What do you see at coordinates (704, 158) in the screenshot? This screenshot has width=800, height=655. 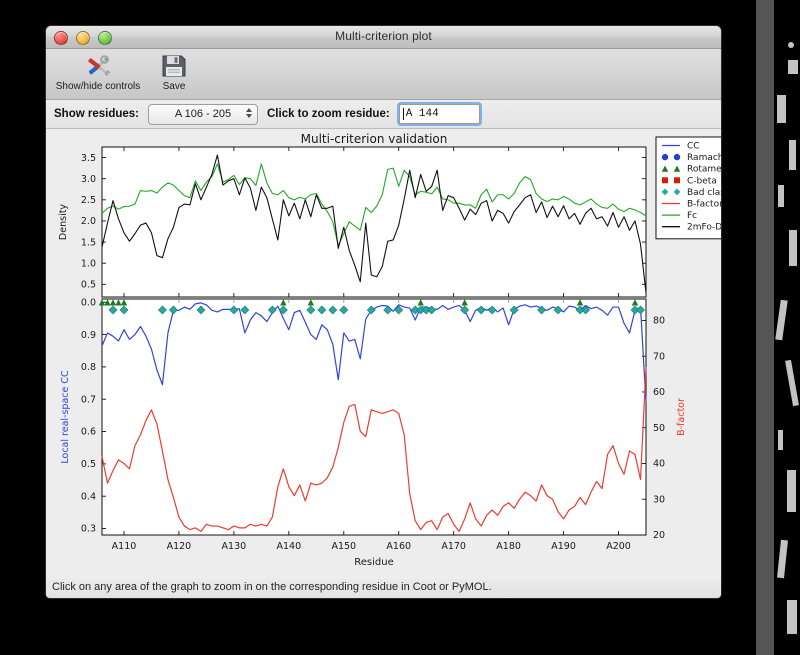 I see `legend-label: Ramachandran` at bounding box center [704, 158].